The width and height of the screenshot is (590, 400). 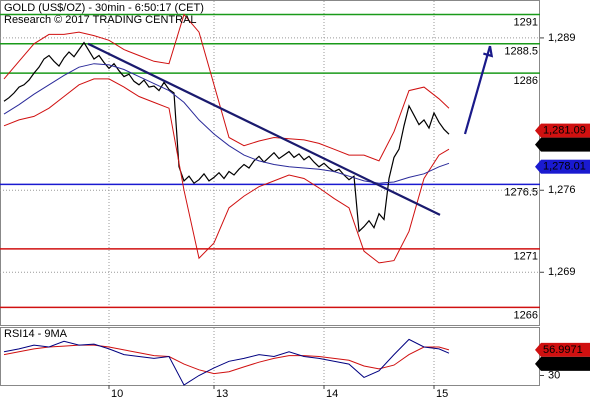 What do you see at coordinates (526, 81) in the screenshot?
I see `level-label: 1286` at bounding box center [526, 81].